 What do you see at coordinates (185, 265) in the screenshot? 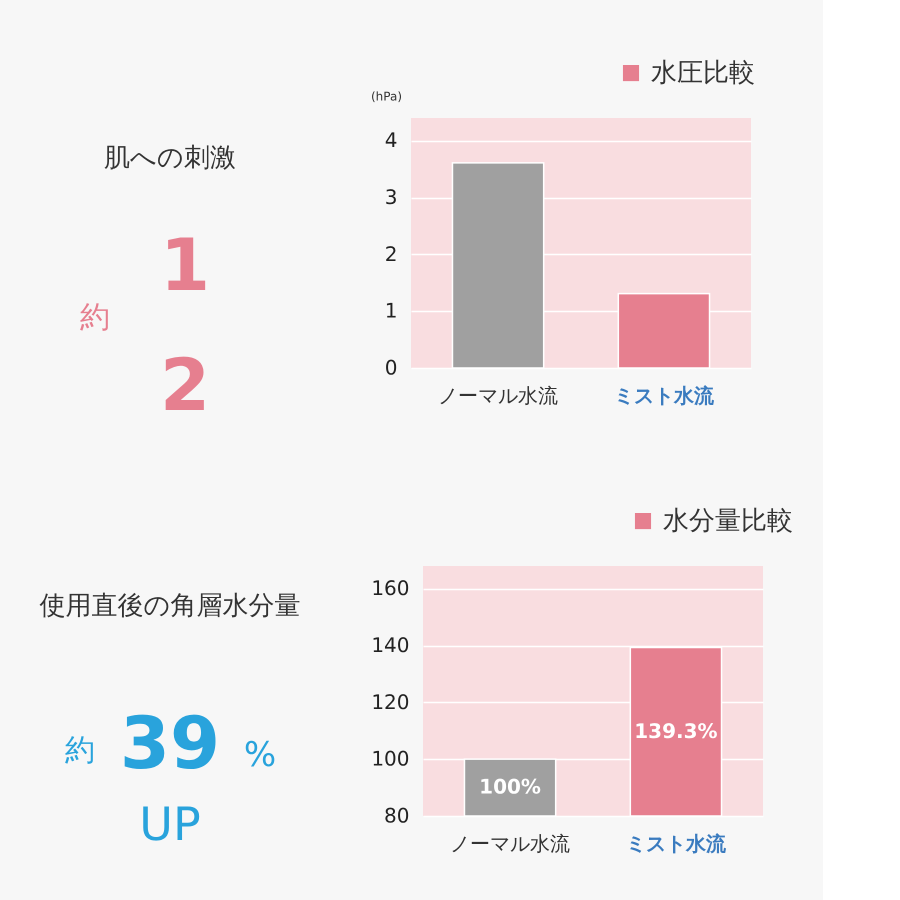
I see `text: 1` at bounding box center [185, 265].